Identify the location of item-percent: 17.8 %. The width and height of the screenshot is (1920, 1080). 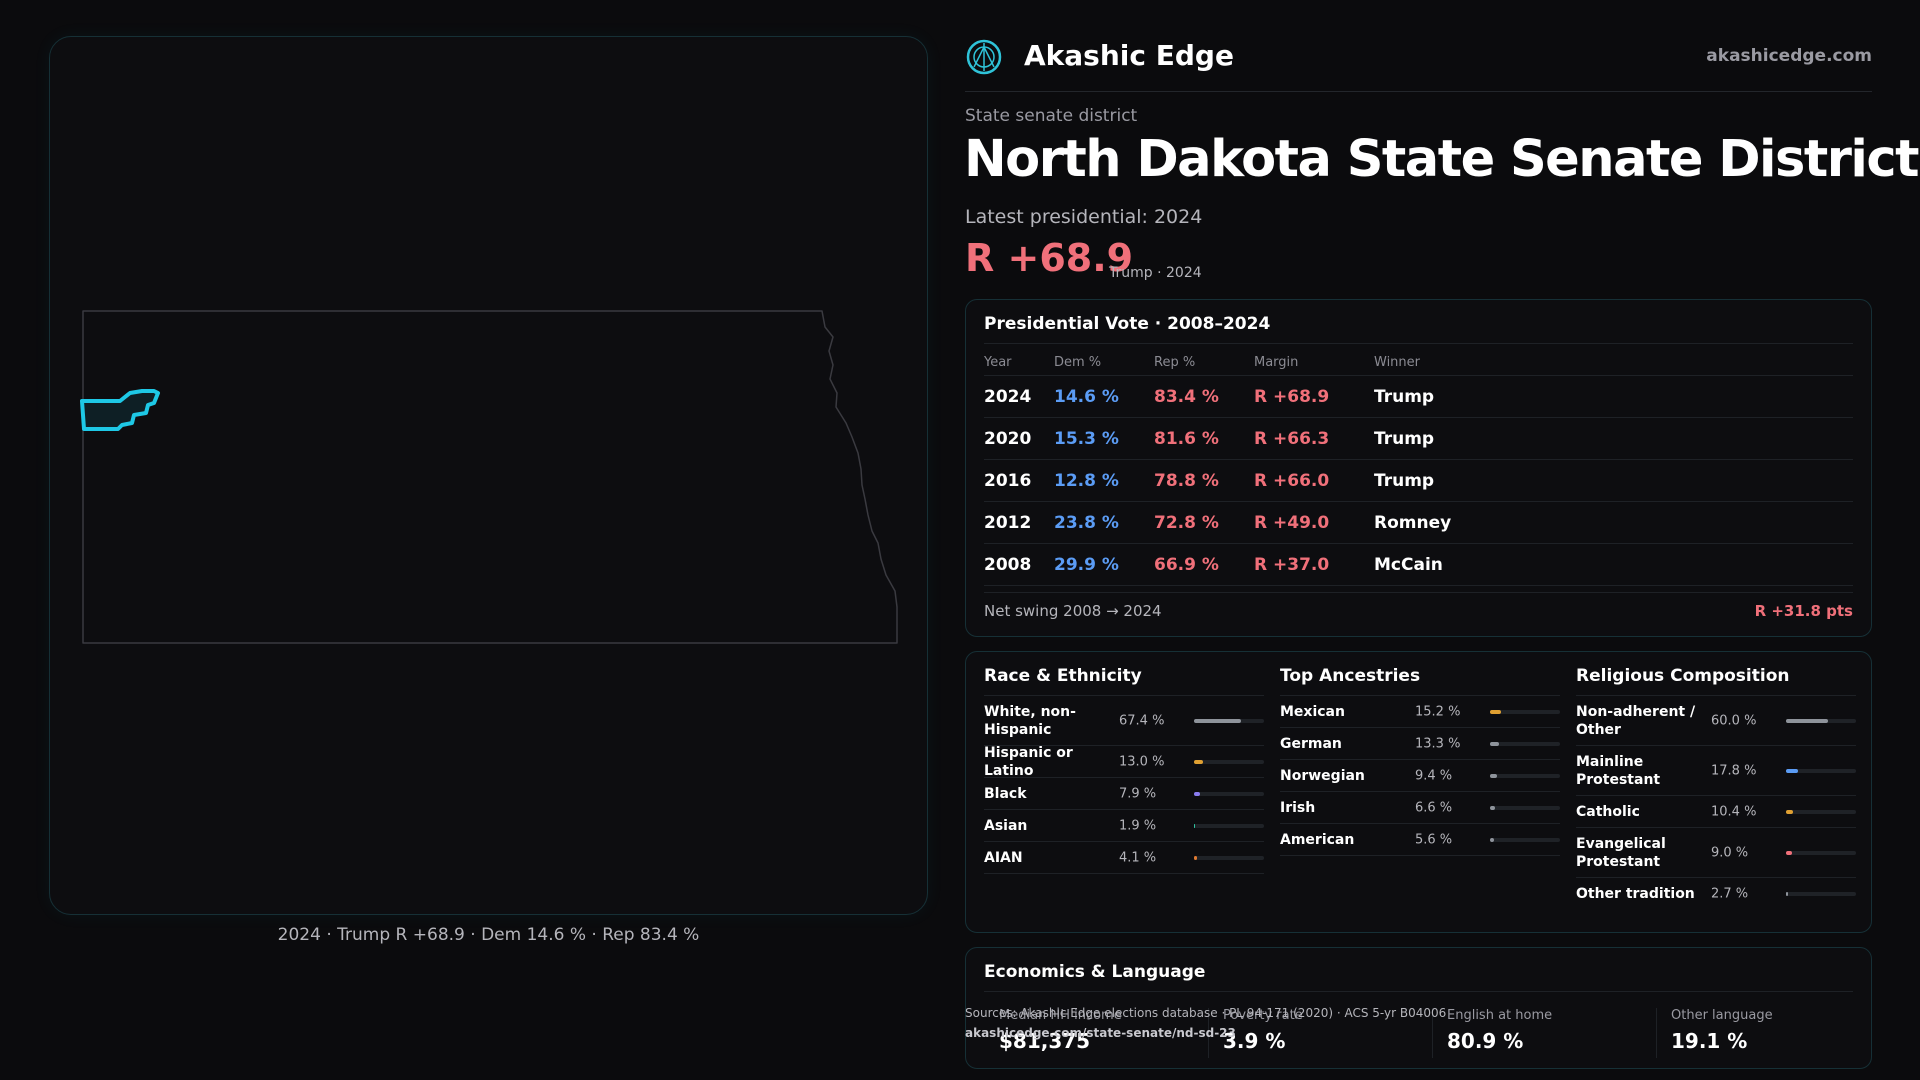
(1734, 770).